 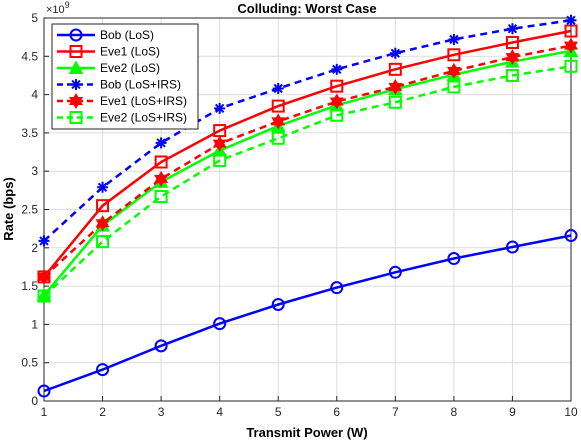 What do you see at coordinates (512, 412) in the screenshot?
I see `x-tick-label: 9` at bounding box center [512, 412].